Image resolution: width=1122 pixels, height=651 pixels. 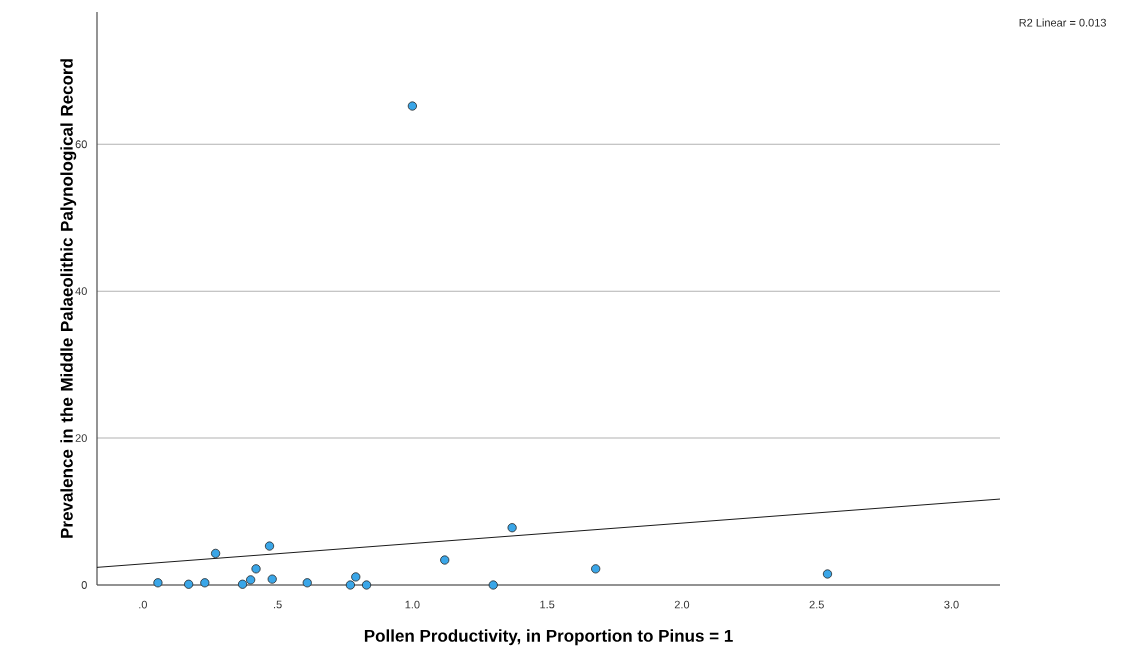 I want to click on y-tick-label: 20, so click(x=81, y=438).